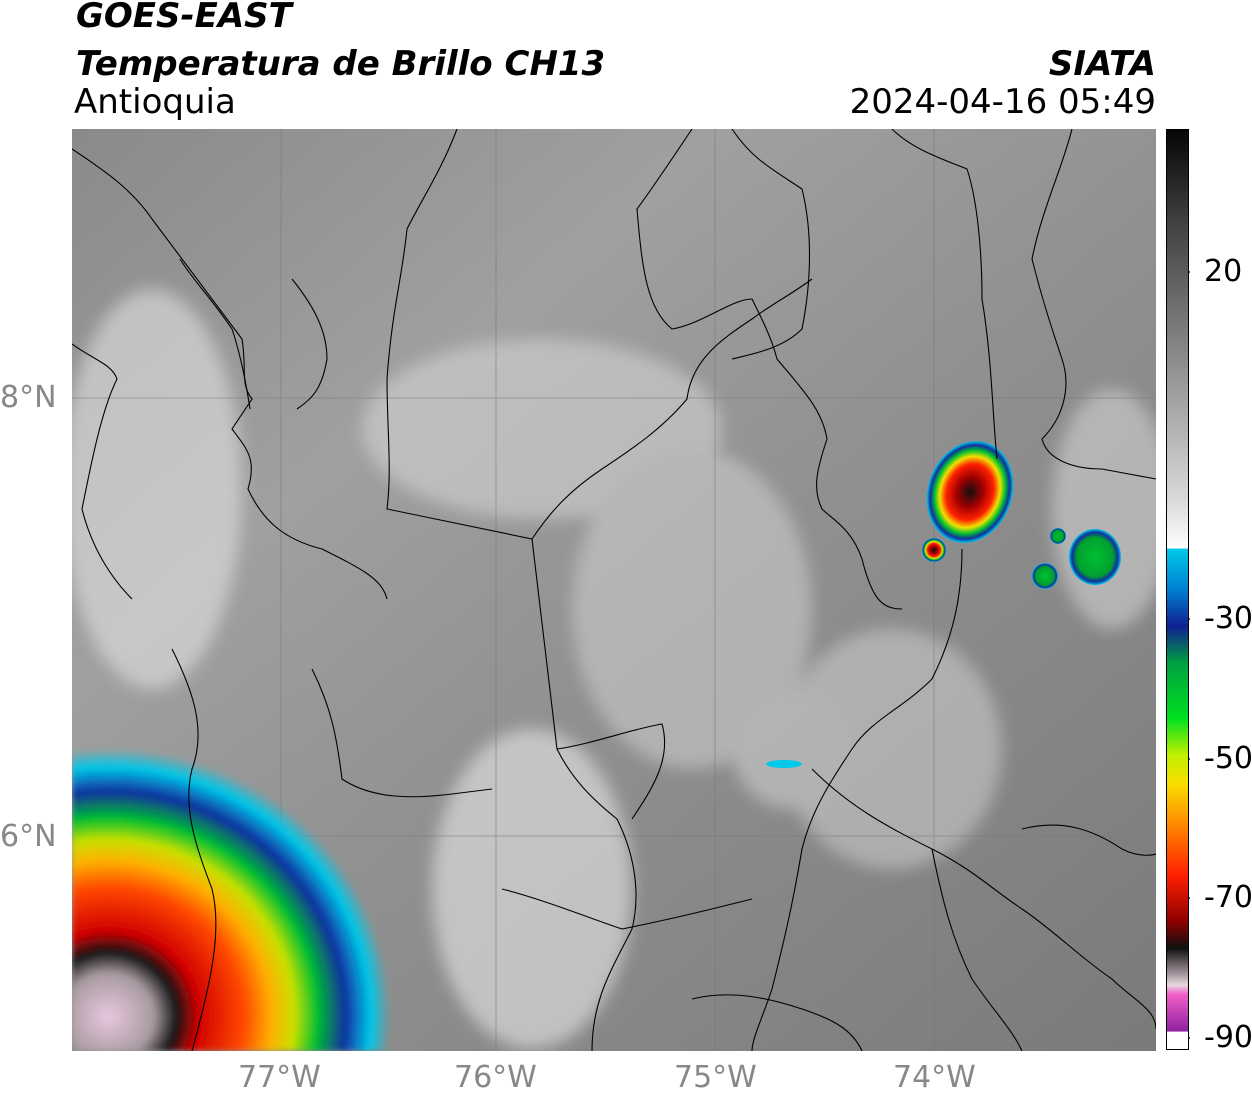 This screenshot has height=1099, width=1252. Describe the element at coordinates (1102, 64) in the screenshot. I see `organization-label: SIATA` at that location.